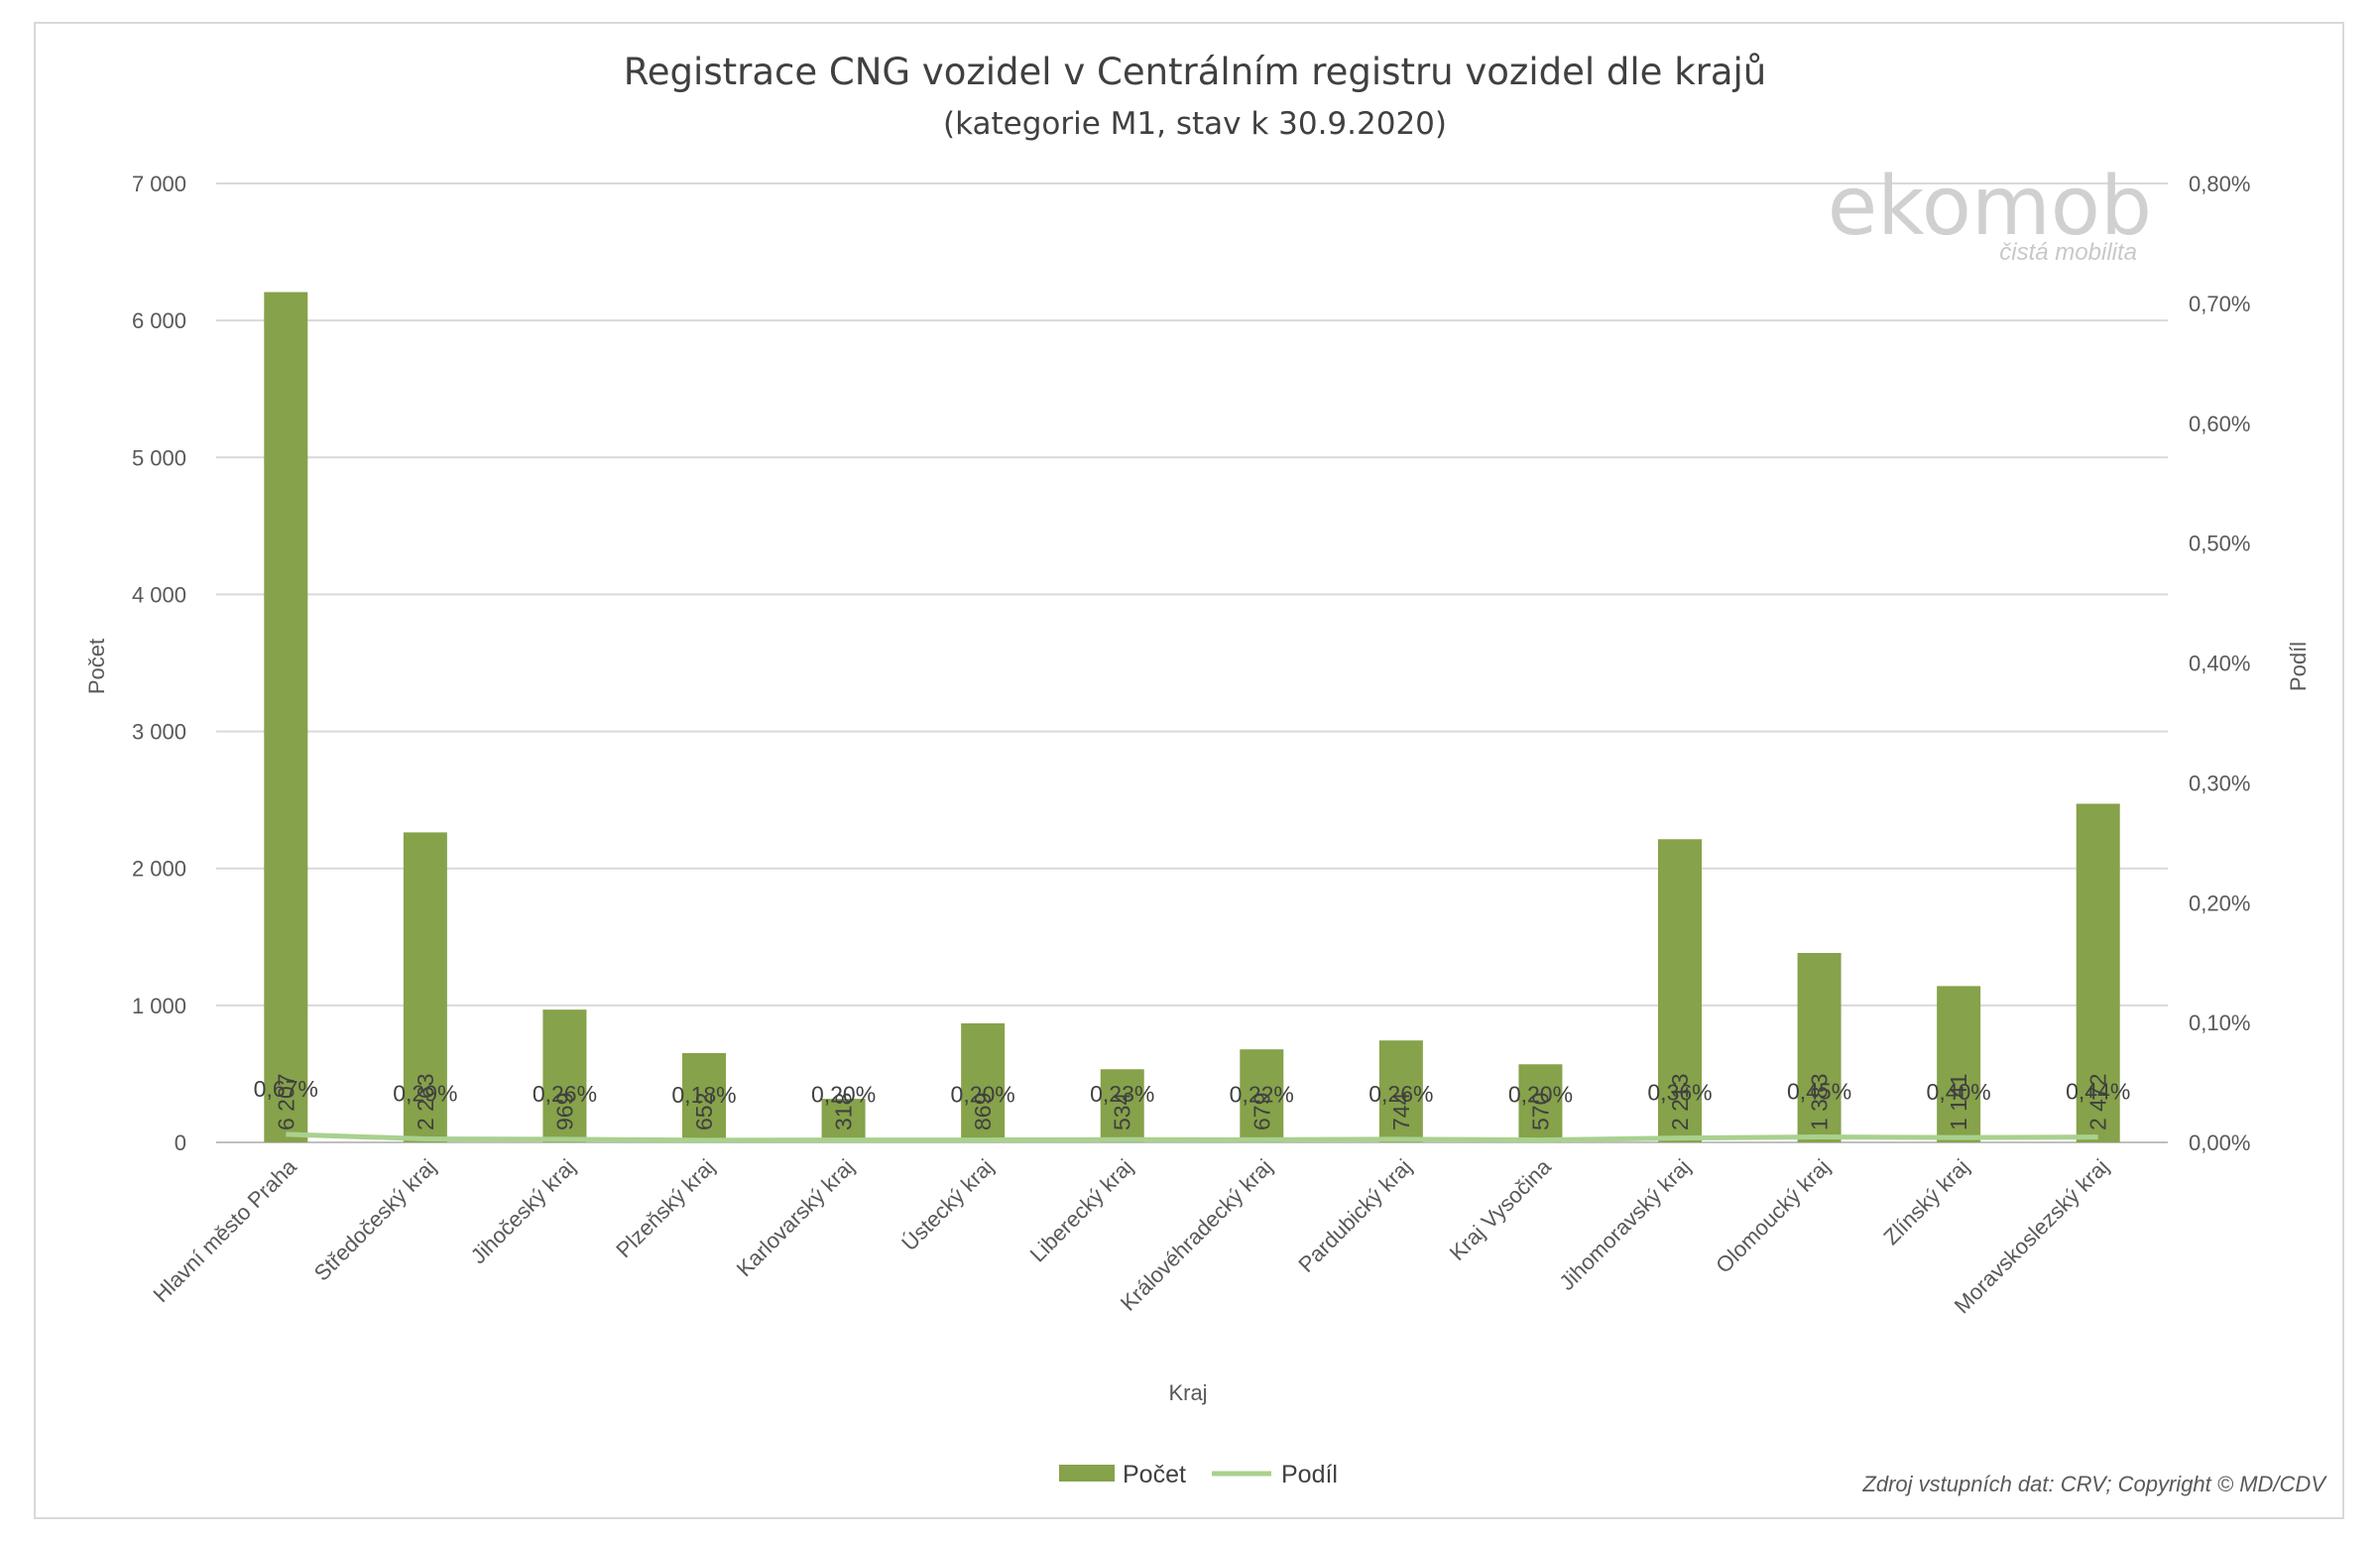 The width and height of the screenshot is (2380, 1544). Describe the element at coordinates (159, 457) in the screenshot. I see `y-tick-label: 5 000` at that location.